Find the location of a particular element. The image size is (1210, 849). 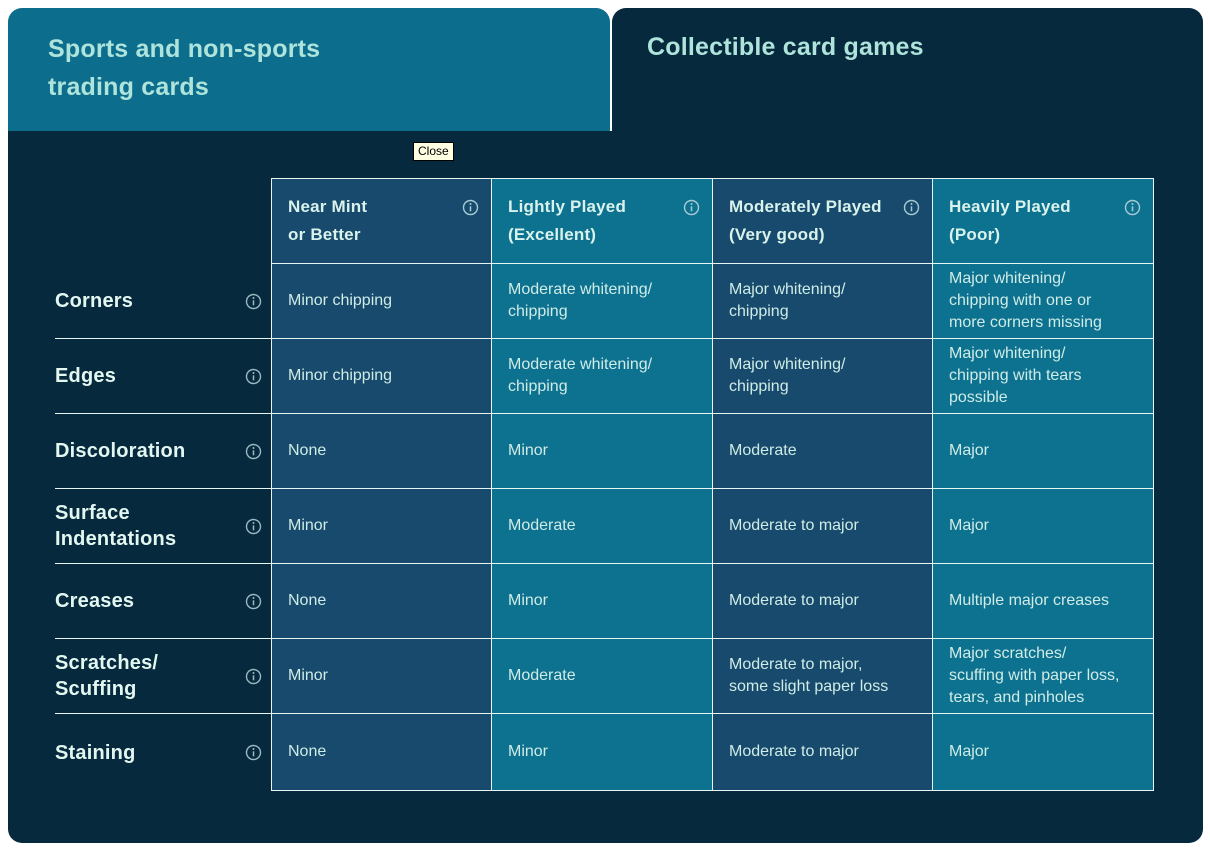

tab-collectible-card-games: Collectible card games is located at coordinates (907, 70).